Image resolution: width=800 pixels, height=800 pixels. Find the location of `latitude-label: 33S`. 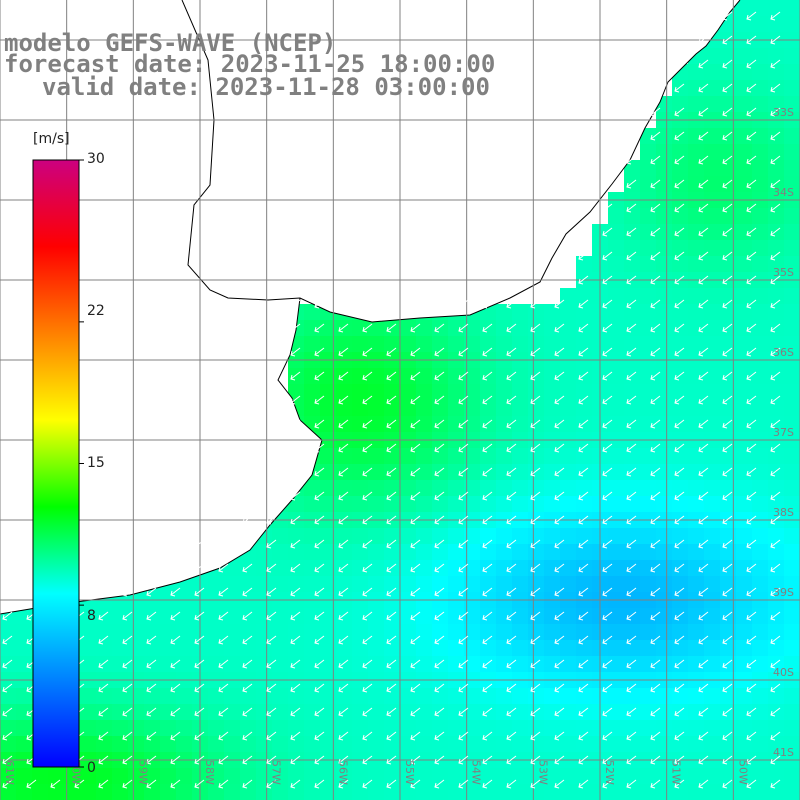

latitude-label: 33S is located at coordinates (783, 112).